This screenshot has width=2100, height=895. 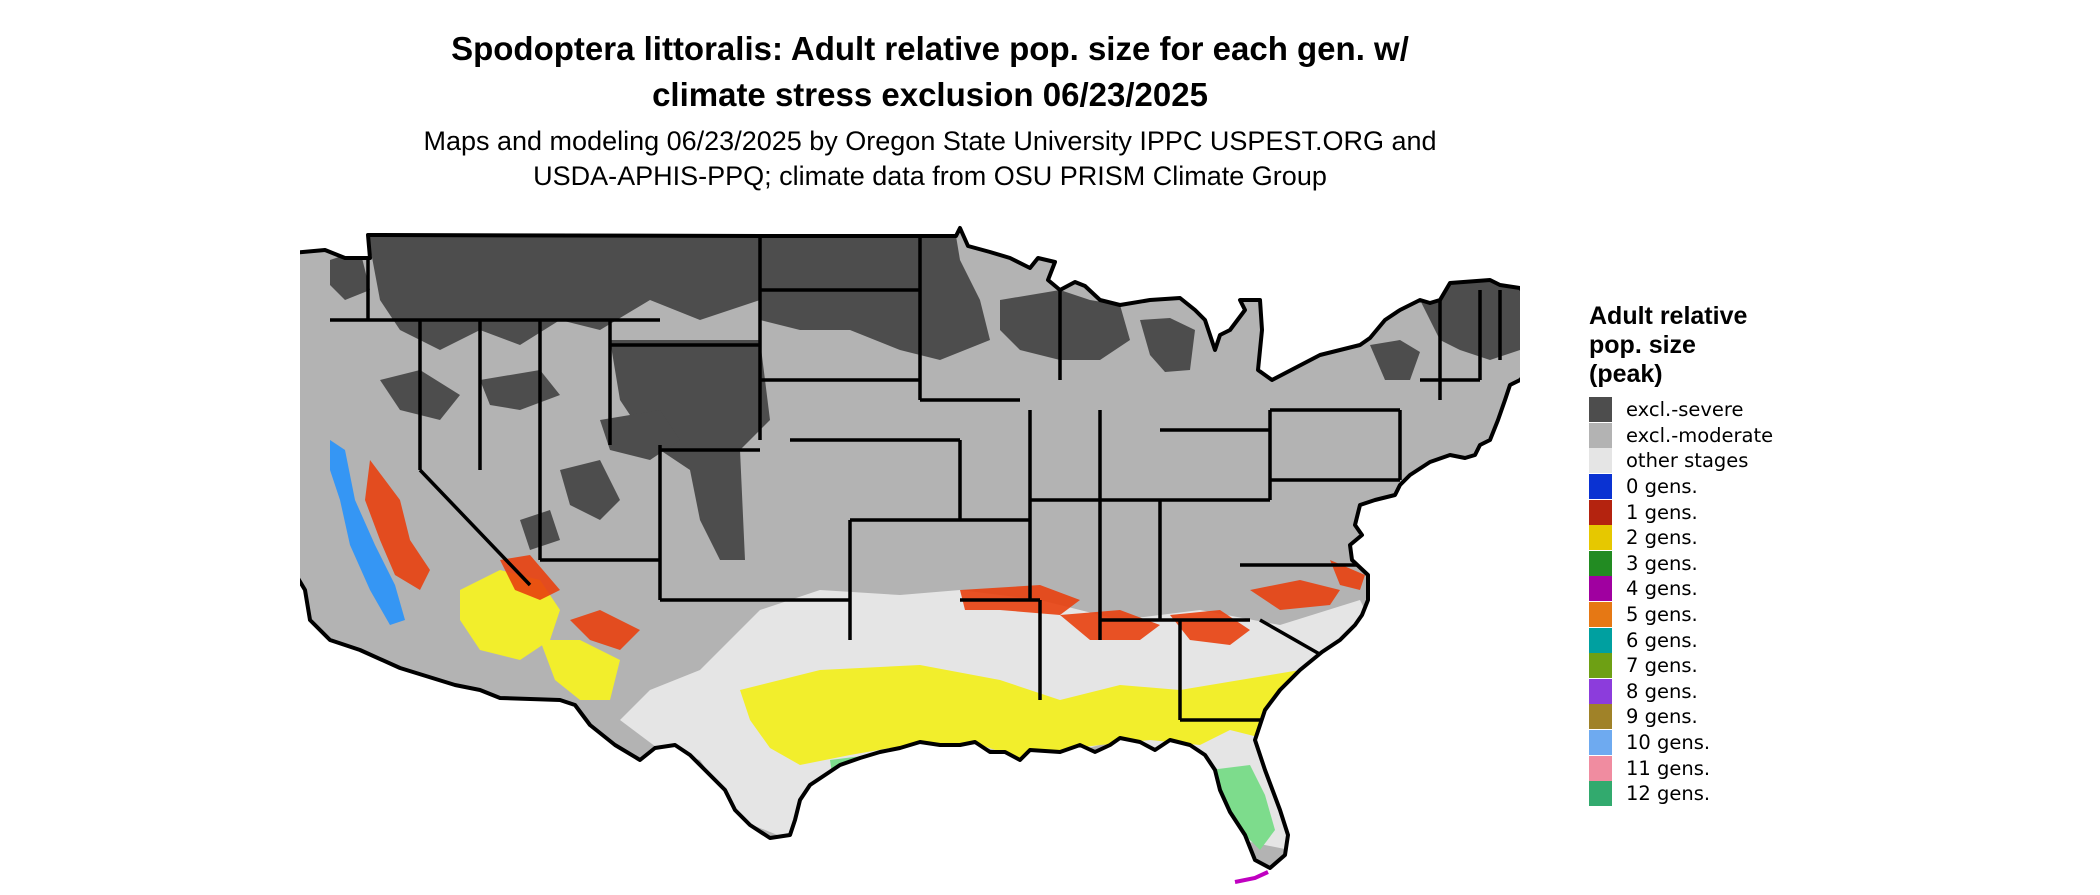 I want to click on legend-item: excl.-moderate, so click(x=1719, y=435).